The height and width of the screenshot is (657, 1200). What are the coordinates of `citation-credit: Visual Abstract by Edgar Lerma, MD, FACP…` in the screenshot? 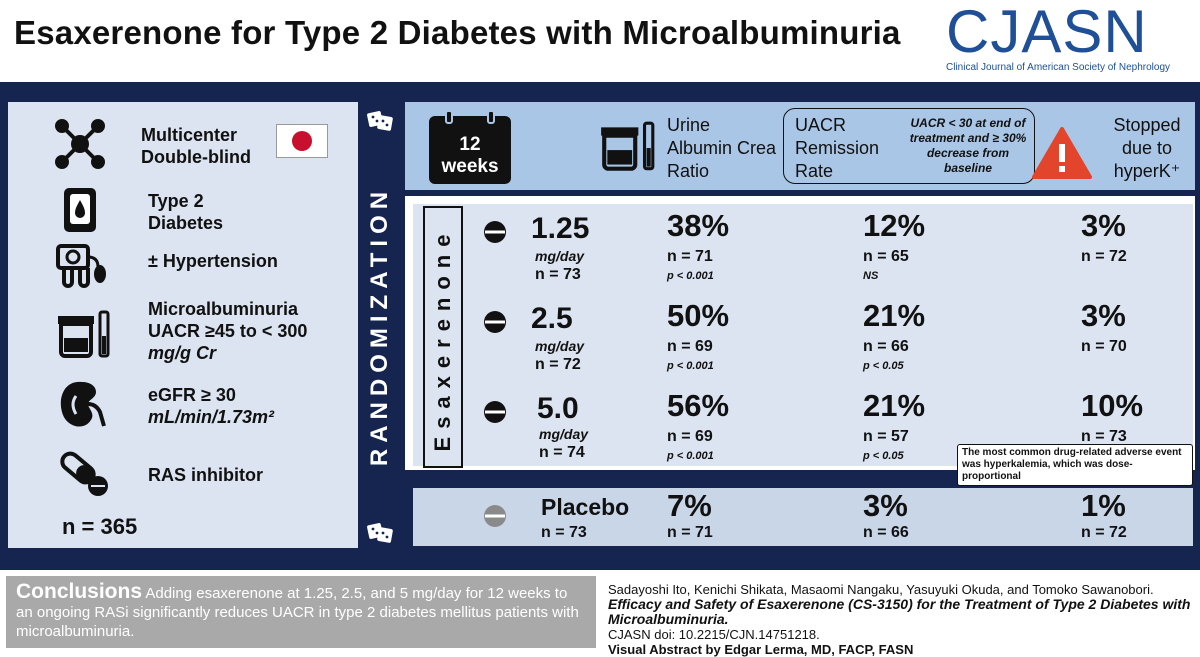 It's located at (761, 649).